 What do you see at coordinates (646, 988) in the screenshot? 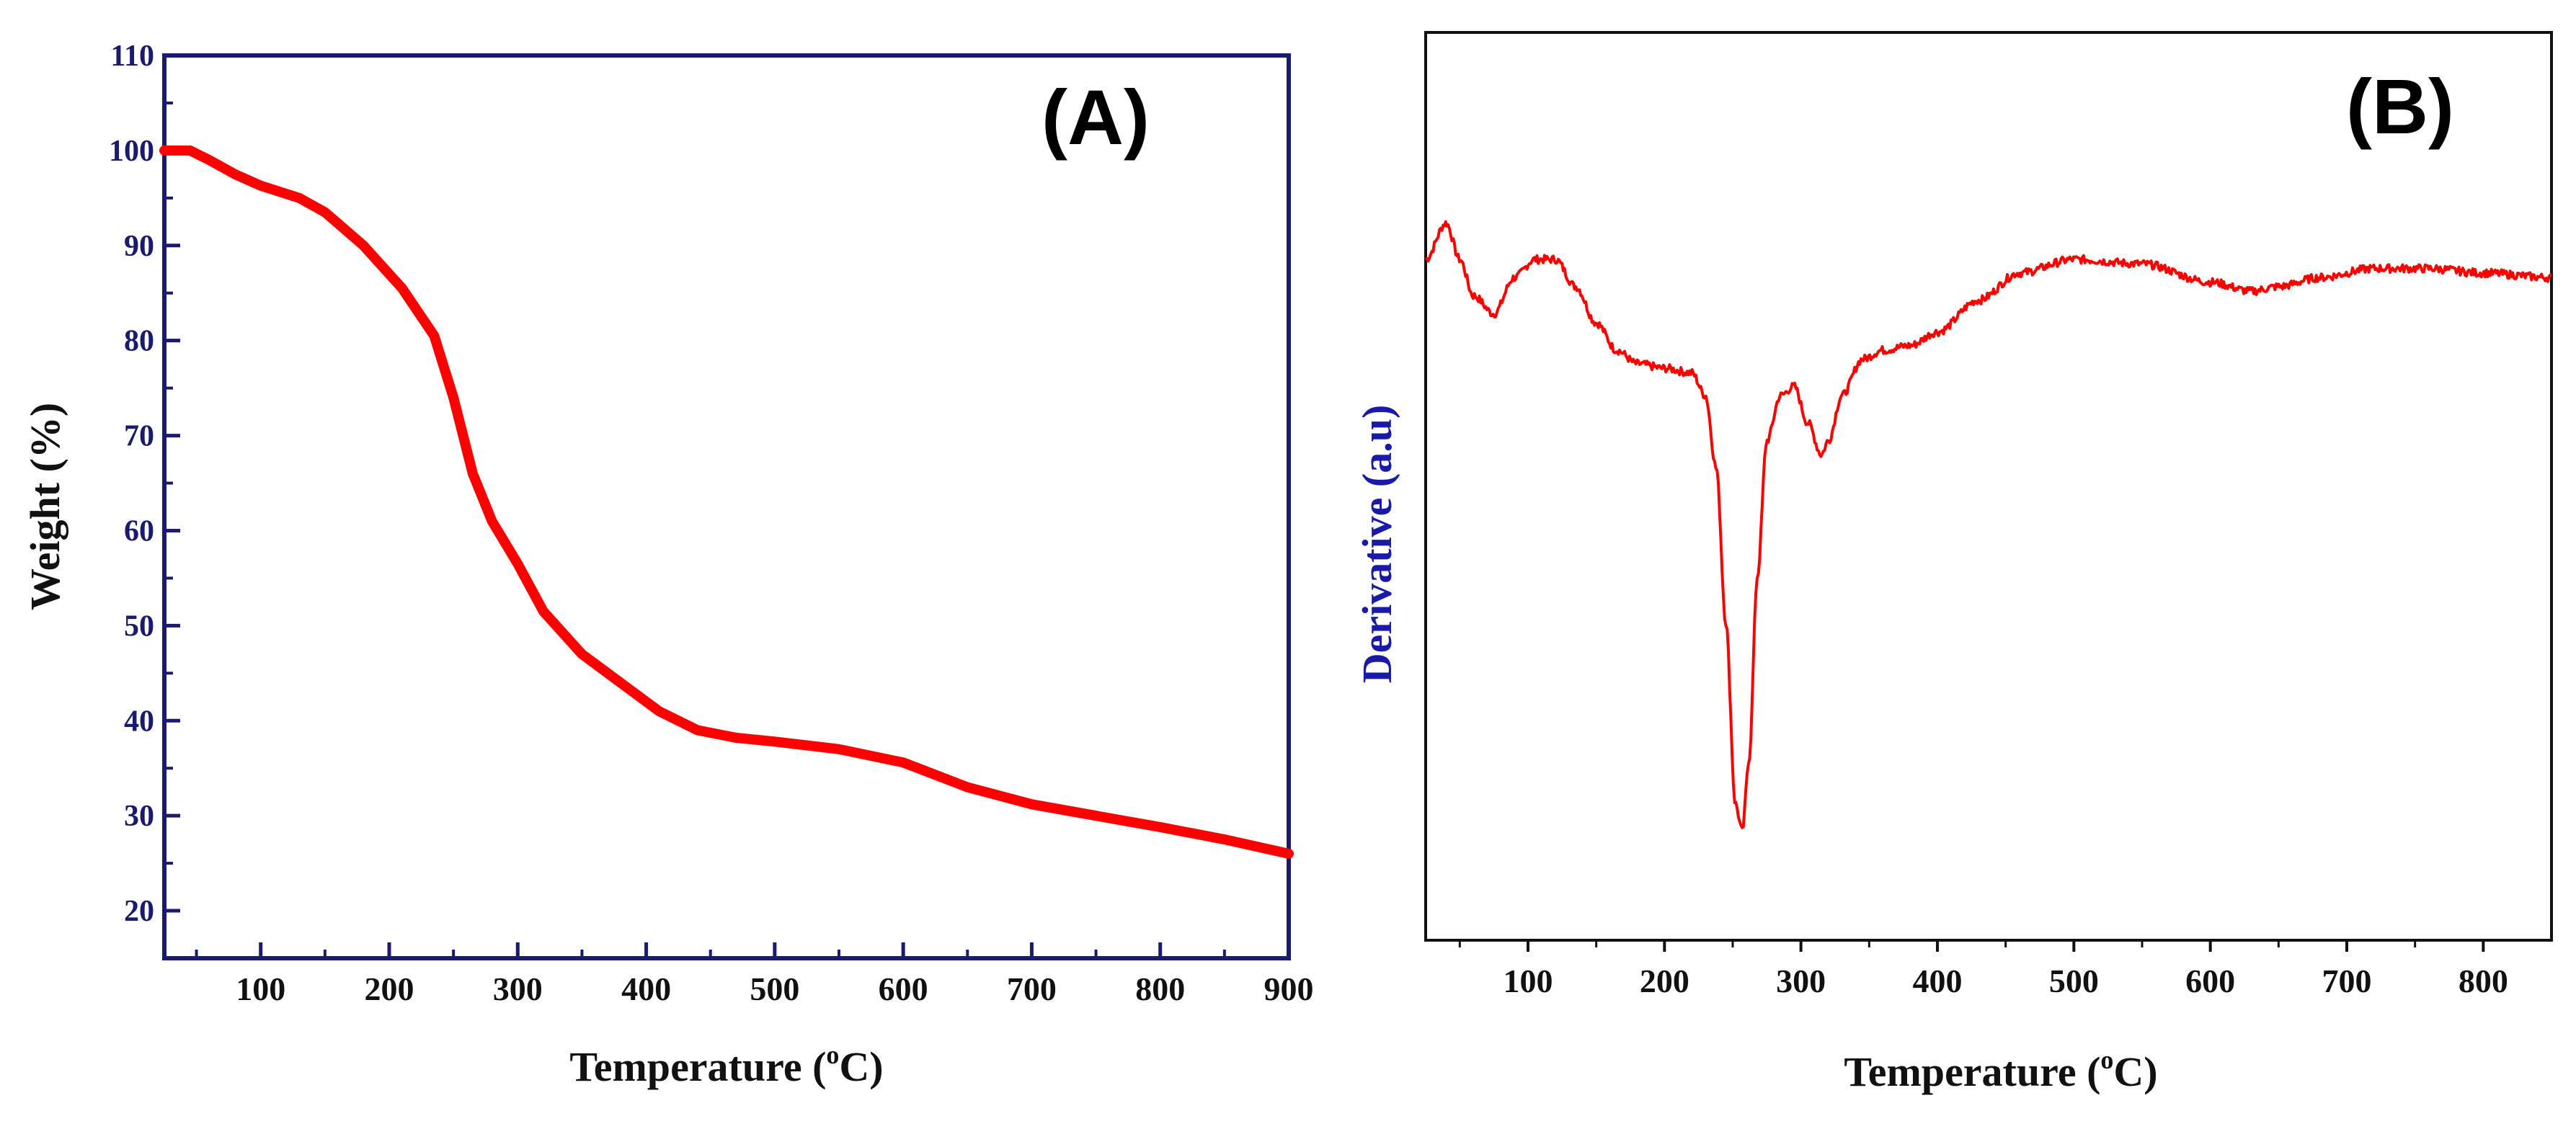
I see `panel-a-x-tick-label: 400` at bounding box center [646, 988].